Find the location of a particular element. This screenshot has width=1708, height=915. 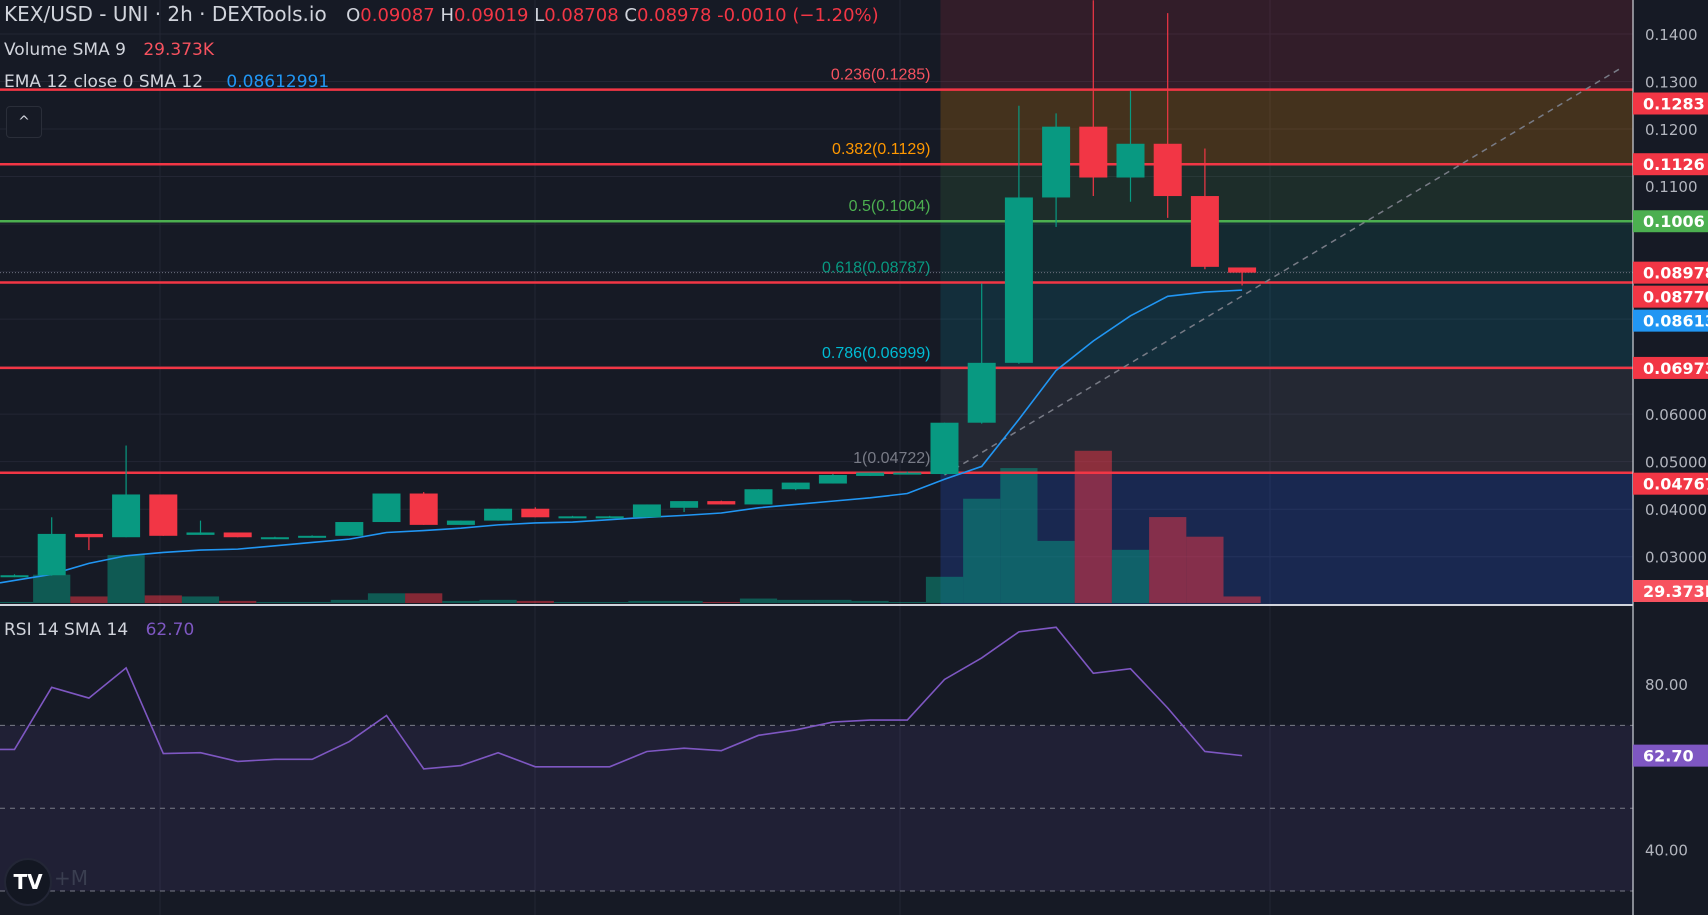

collapse-legend-button: ^ is located at coordinates (24, 122).